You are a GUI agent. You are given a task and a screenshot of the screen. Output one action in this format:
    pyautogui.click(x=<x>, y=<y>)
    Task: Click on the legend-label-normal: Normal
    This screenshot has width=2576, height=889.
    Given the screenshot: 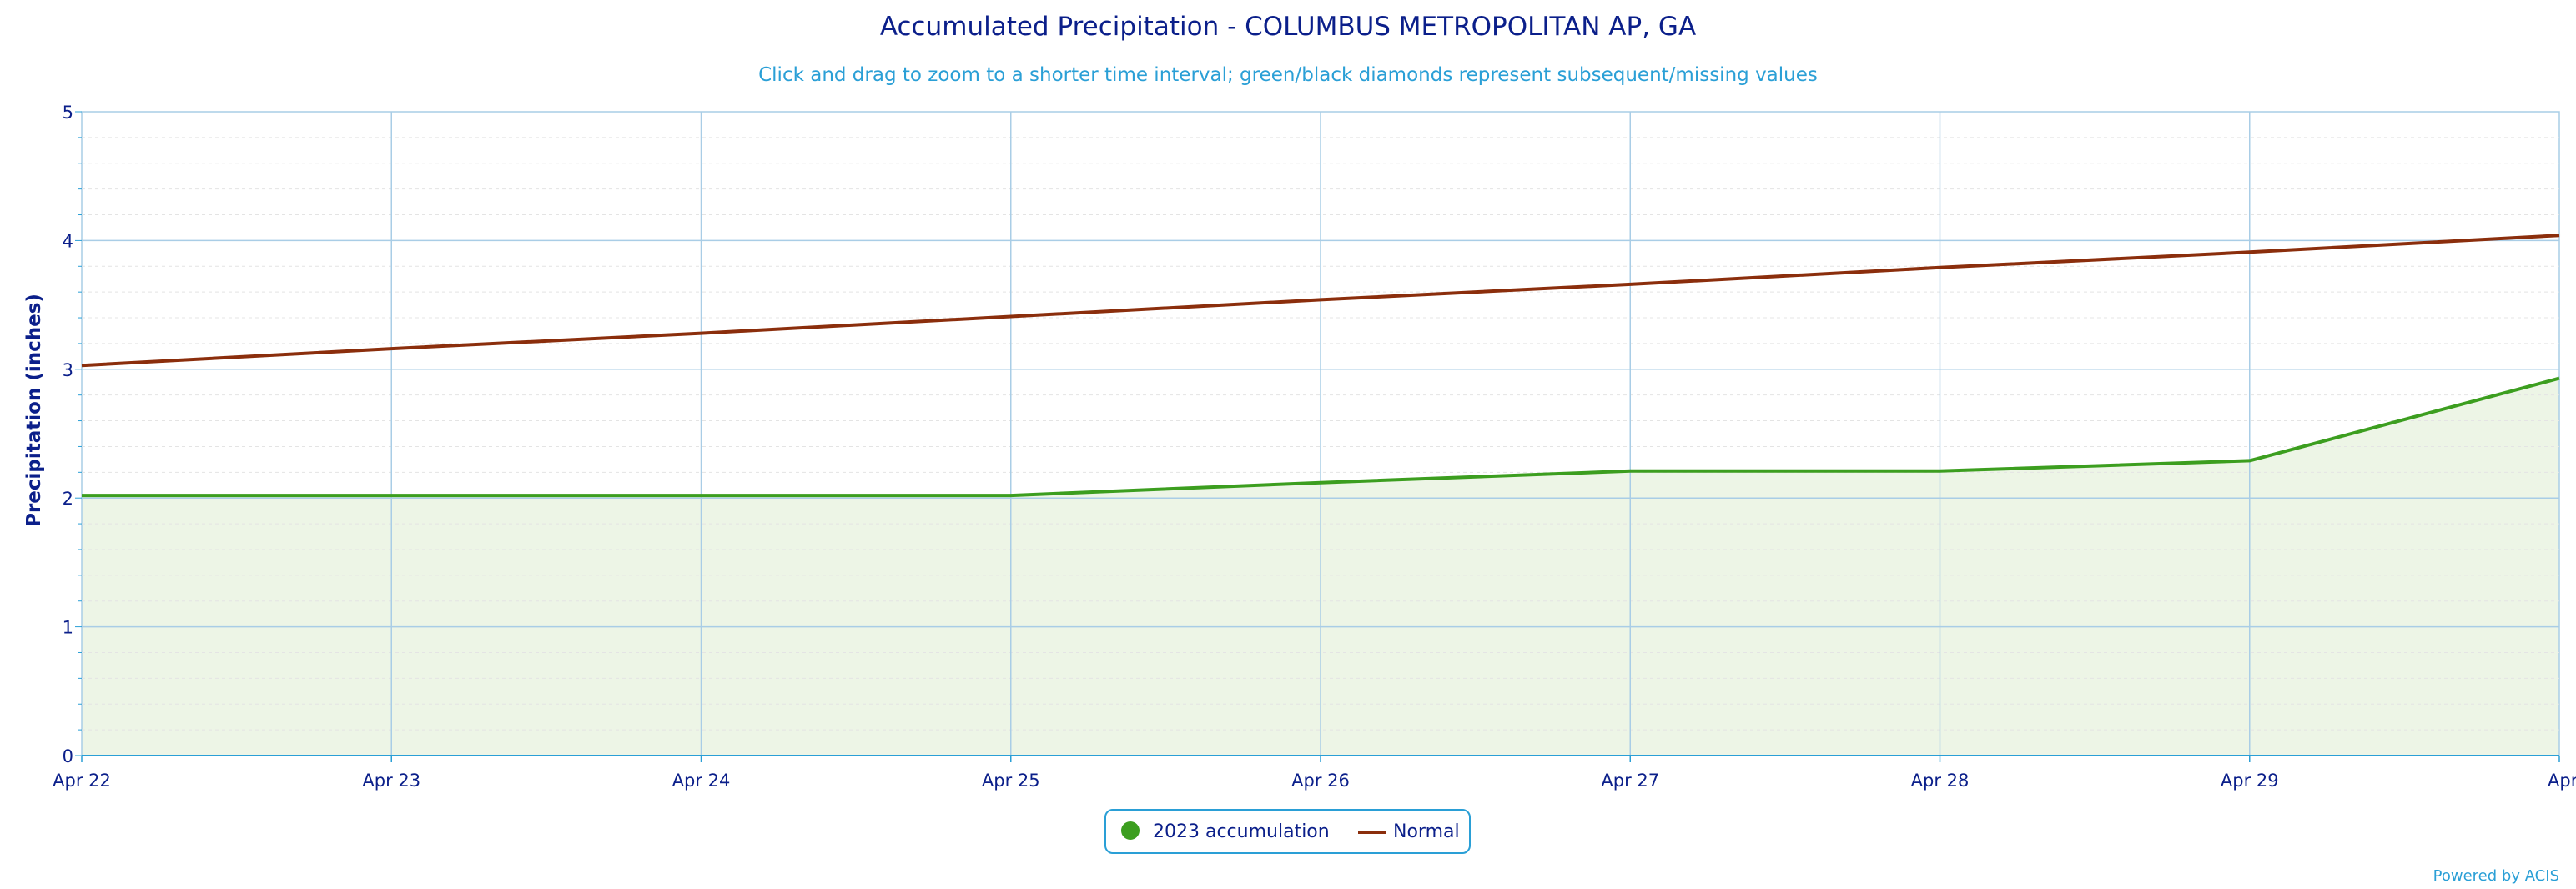 What is the action you would take?
    pyautogui.click(x=1426, y=831)
    